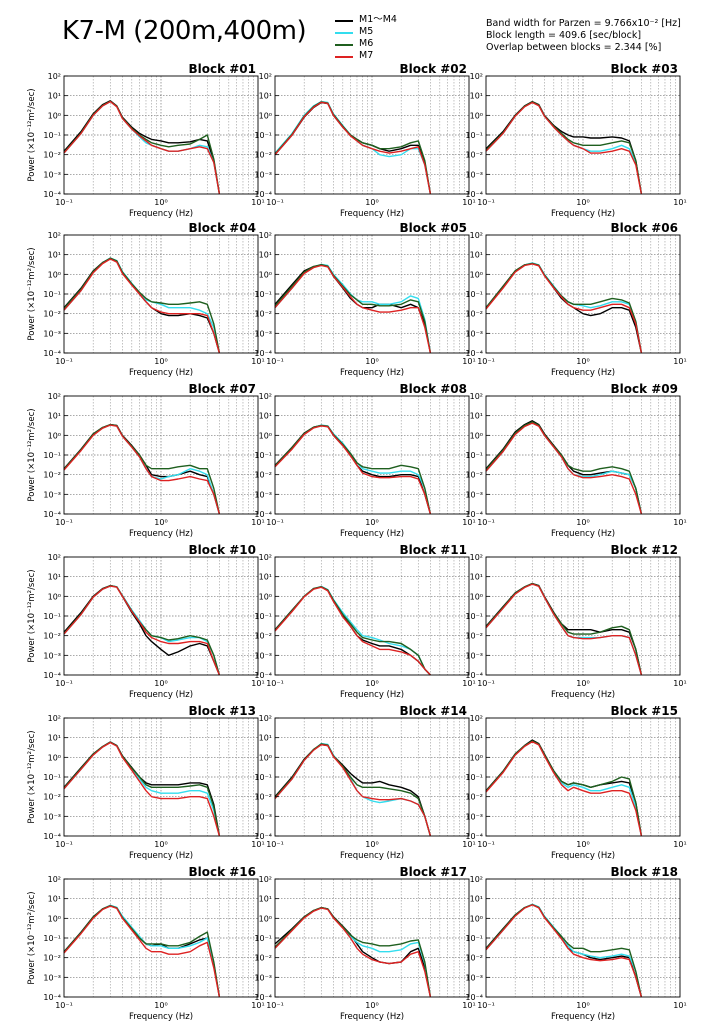  What do you see at coordinates (433, 389) in the screenshot?
I see `chart-title: Block #08` at bounding box center [433, 389].